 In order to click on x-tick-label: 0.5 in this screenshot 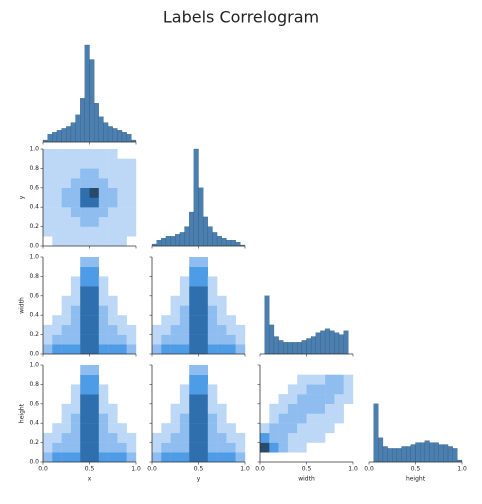, I will do `click(90, 469)`.